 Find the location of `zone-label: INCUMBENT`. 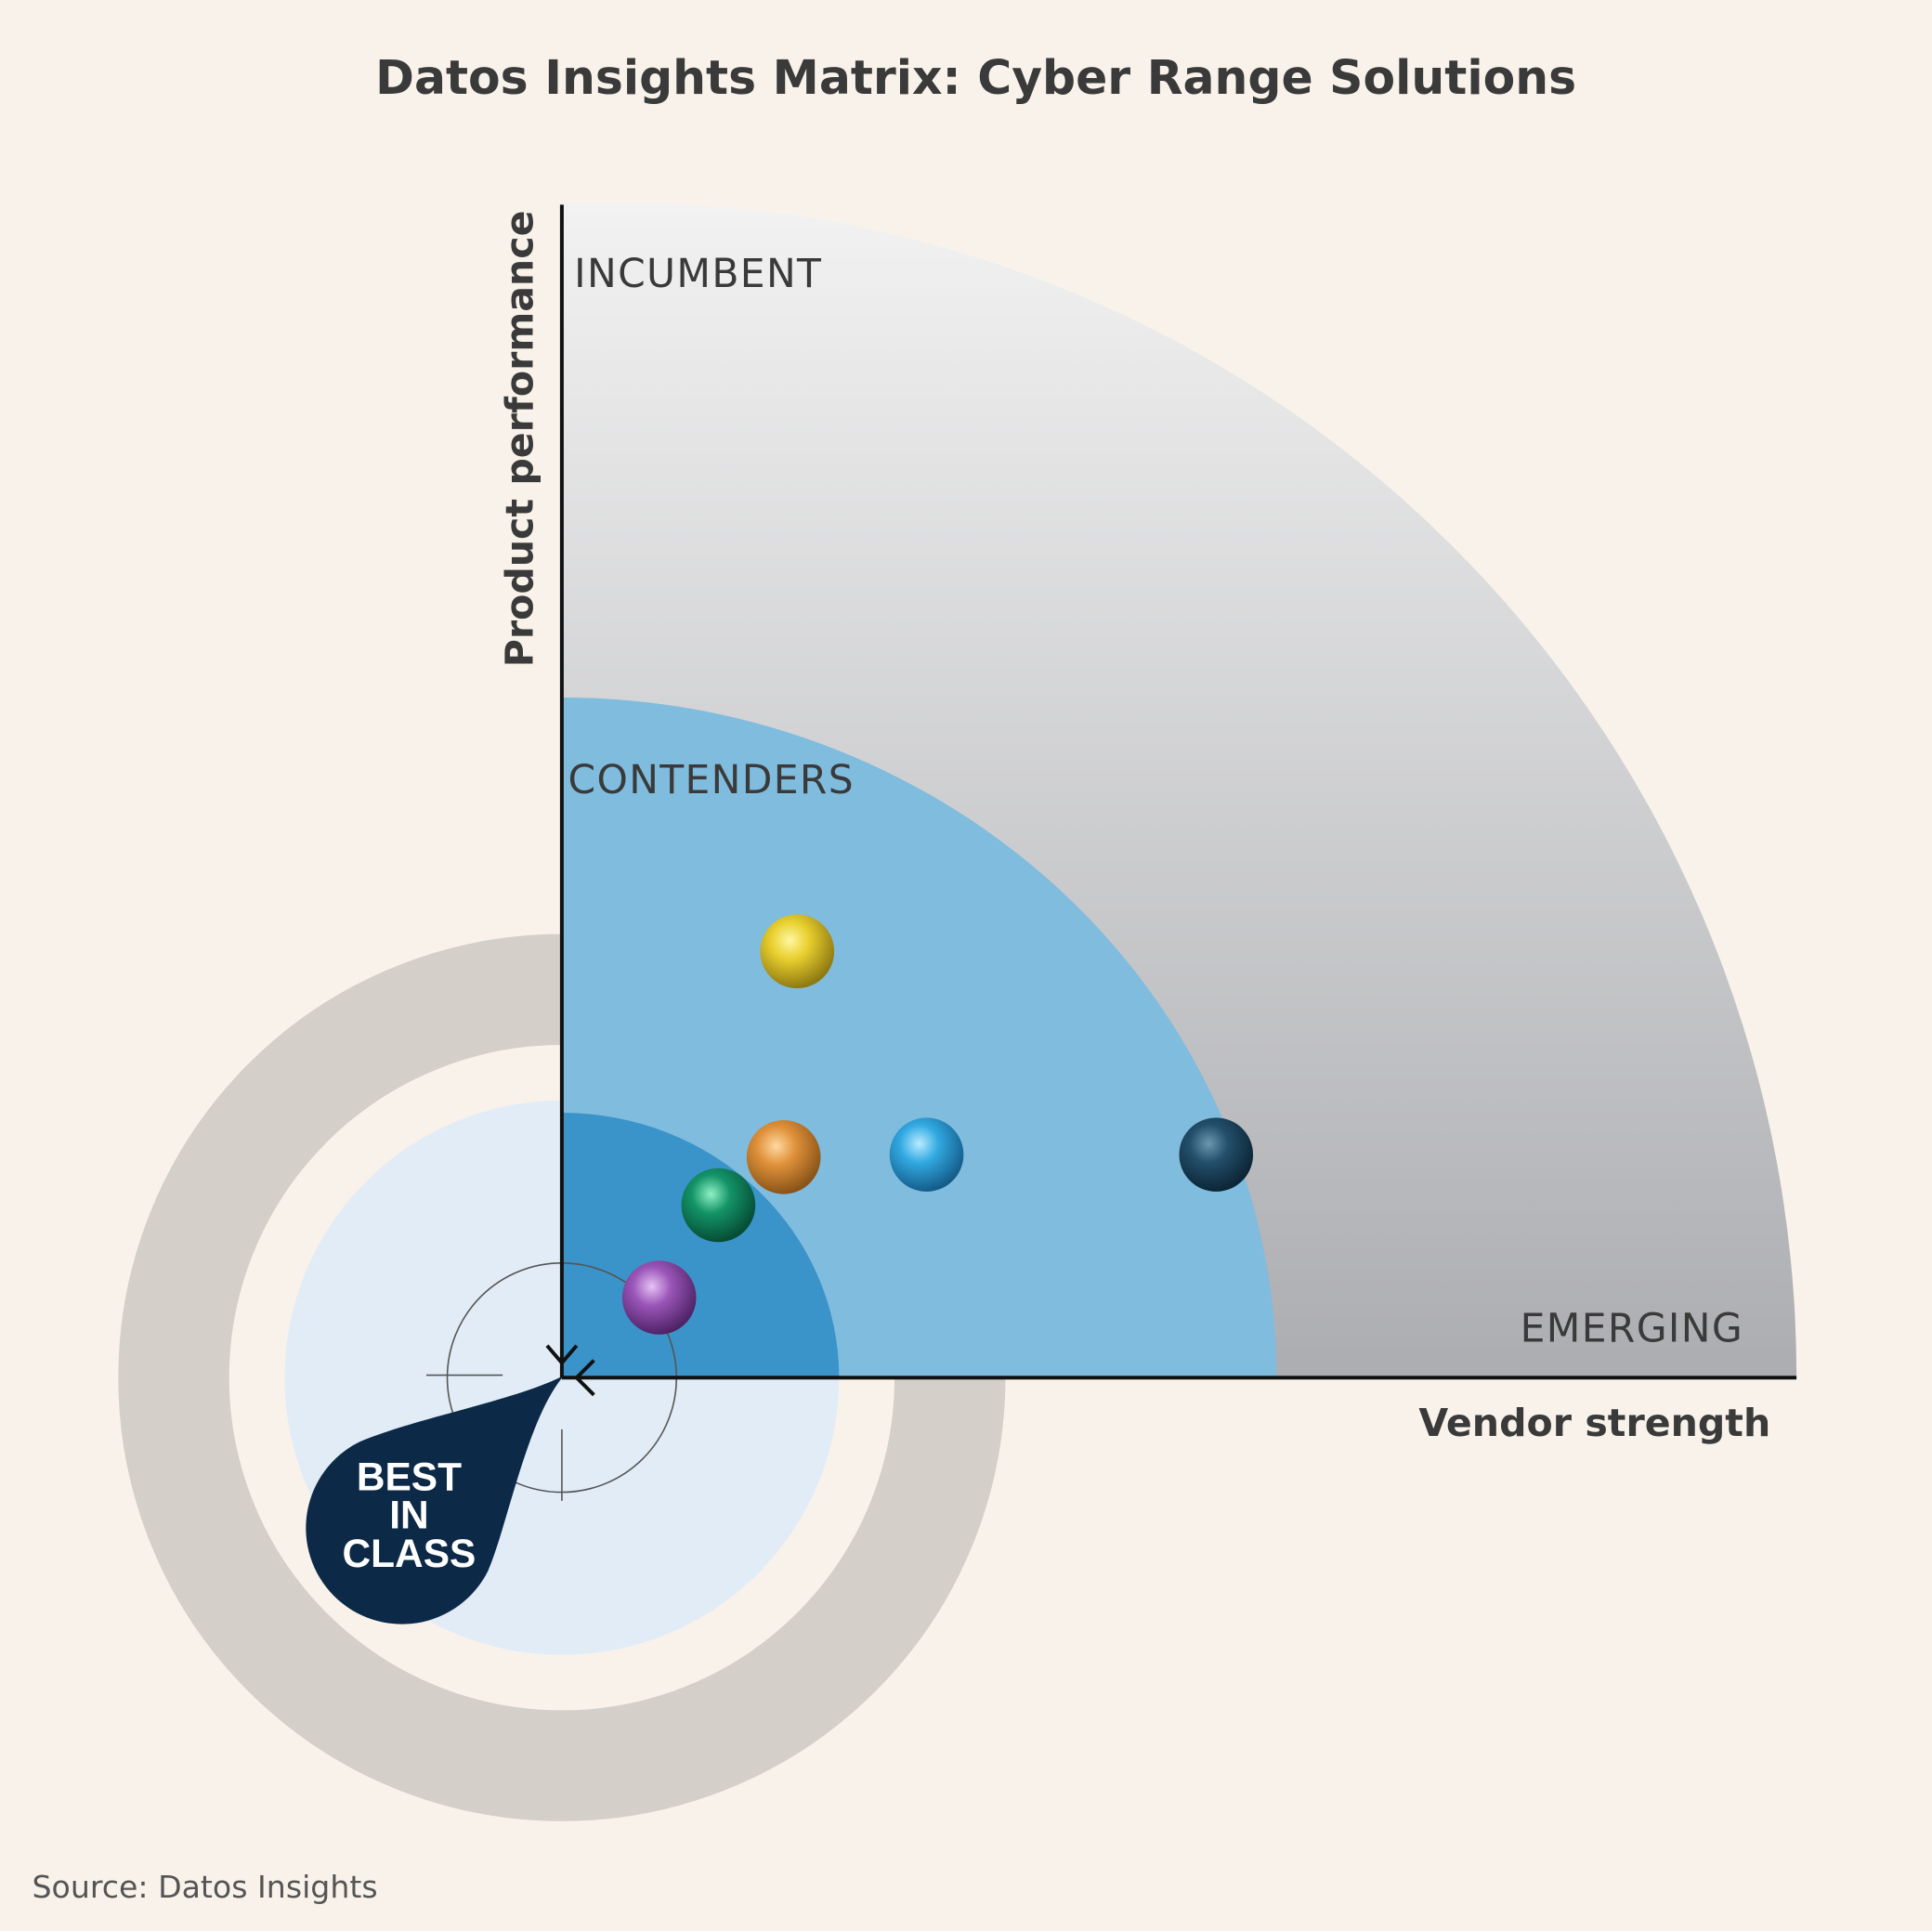

zone-label: INCUMBENT is located at coordinates (698, 274).